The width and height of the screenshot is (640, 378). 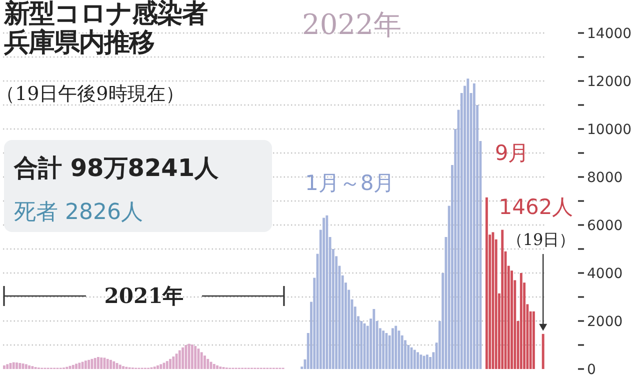 I want to click on annotation: 1月～8月, so click(x=350, y=183).